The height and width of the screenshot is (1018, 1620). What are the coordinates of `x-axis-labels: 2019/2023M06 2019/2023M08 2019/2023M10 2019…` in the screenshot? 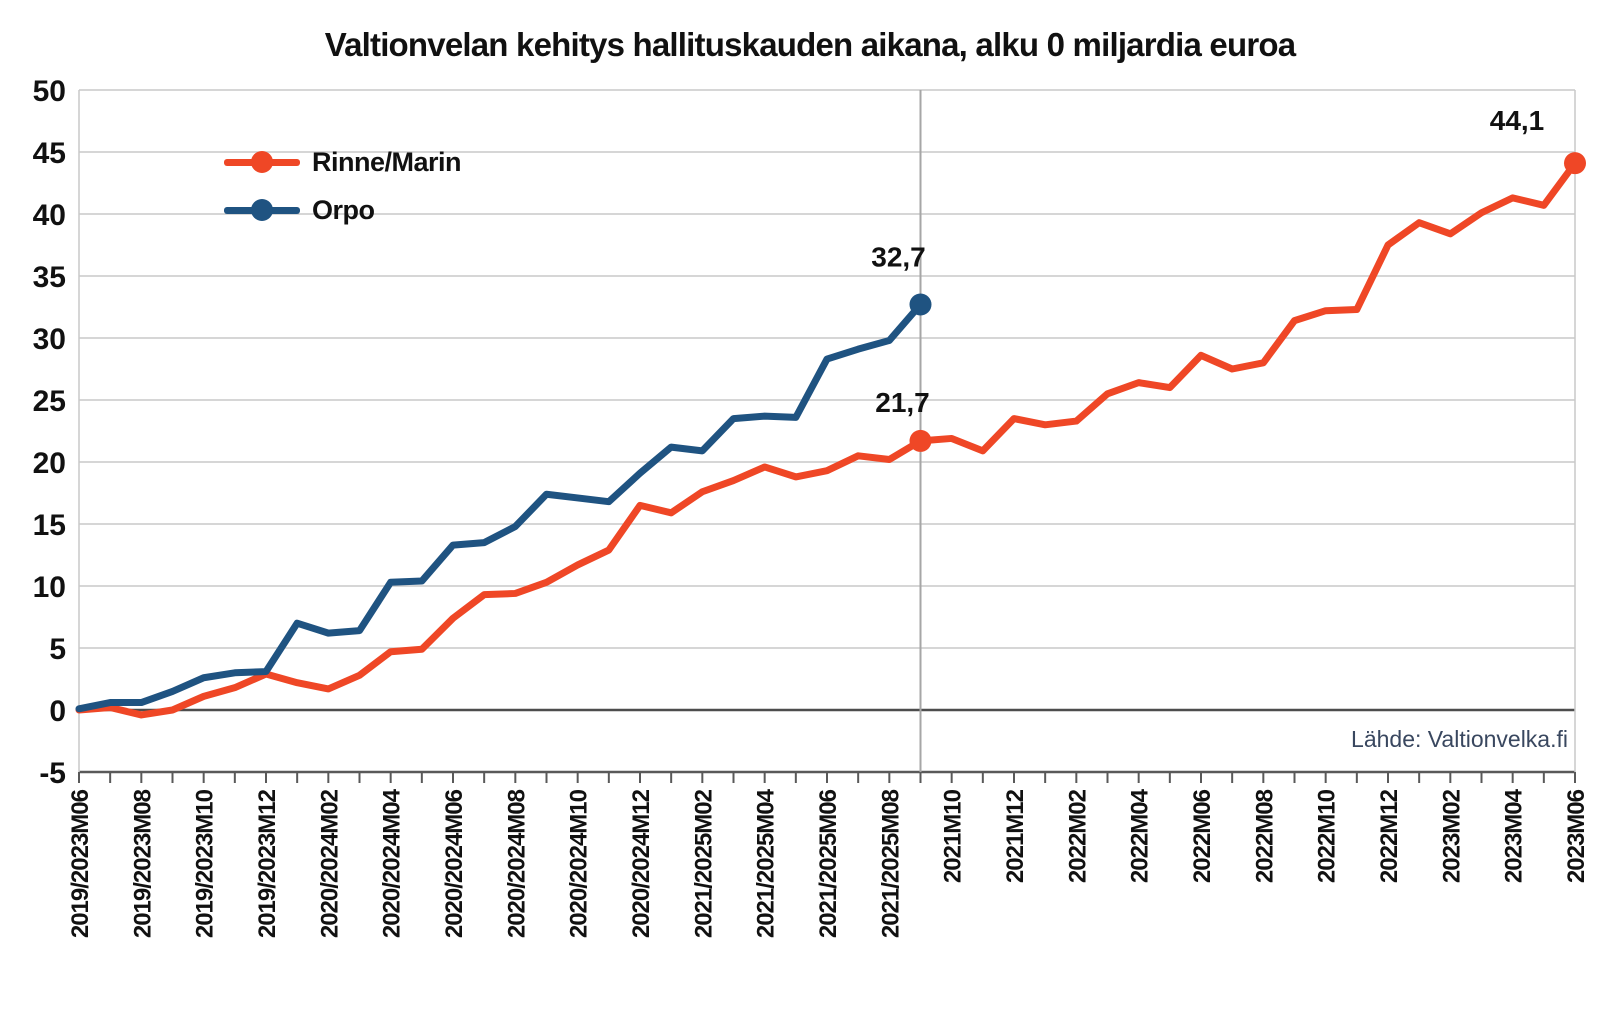 It's located at (828, 863).